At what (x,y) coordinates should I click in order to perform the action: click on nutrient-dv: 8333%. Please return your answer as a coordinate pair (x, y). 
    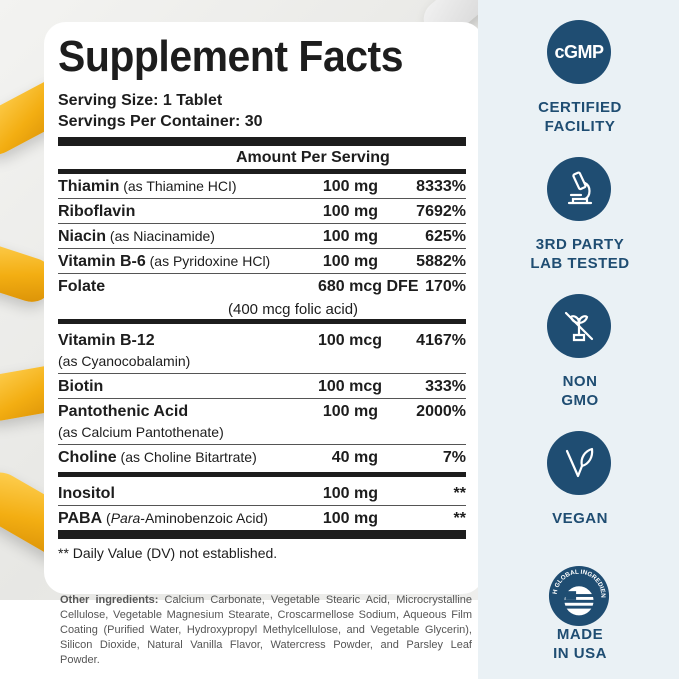
    Looking at the image, I should click on (441, 186).